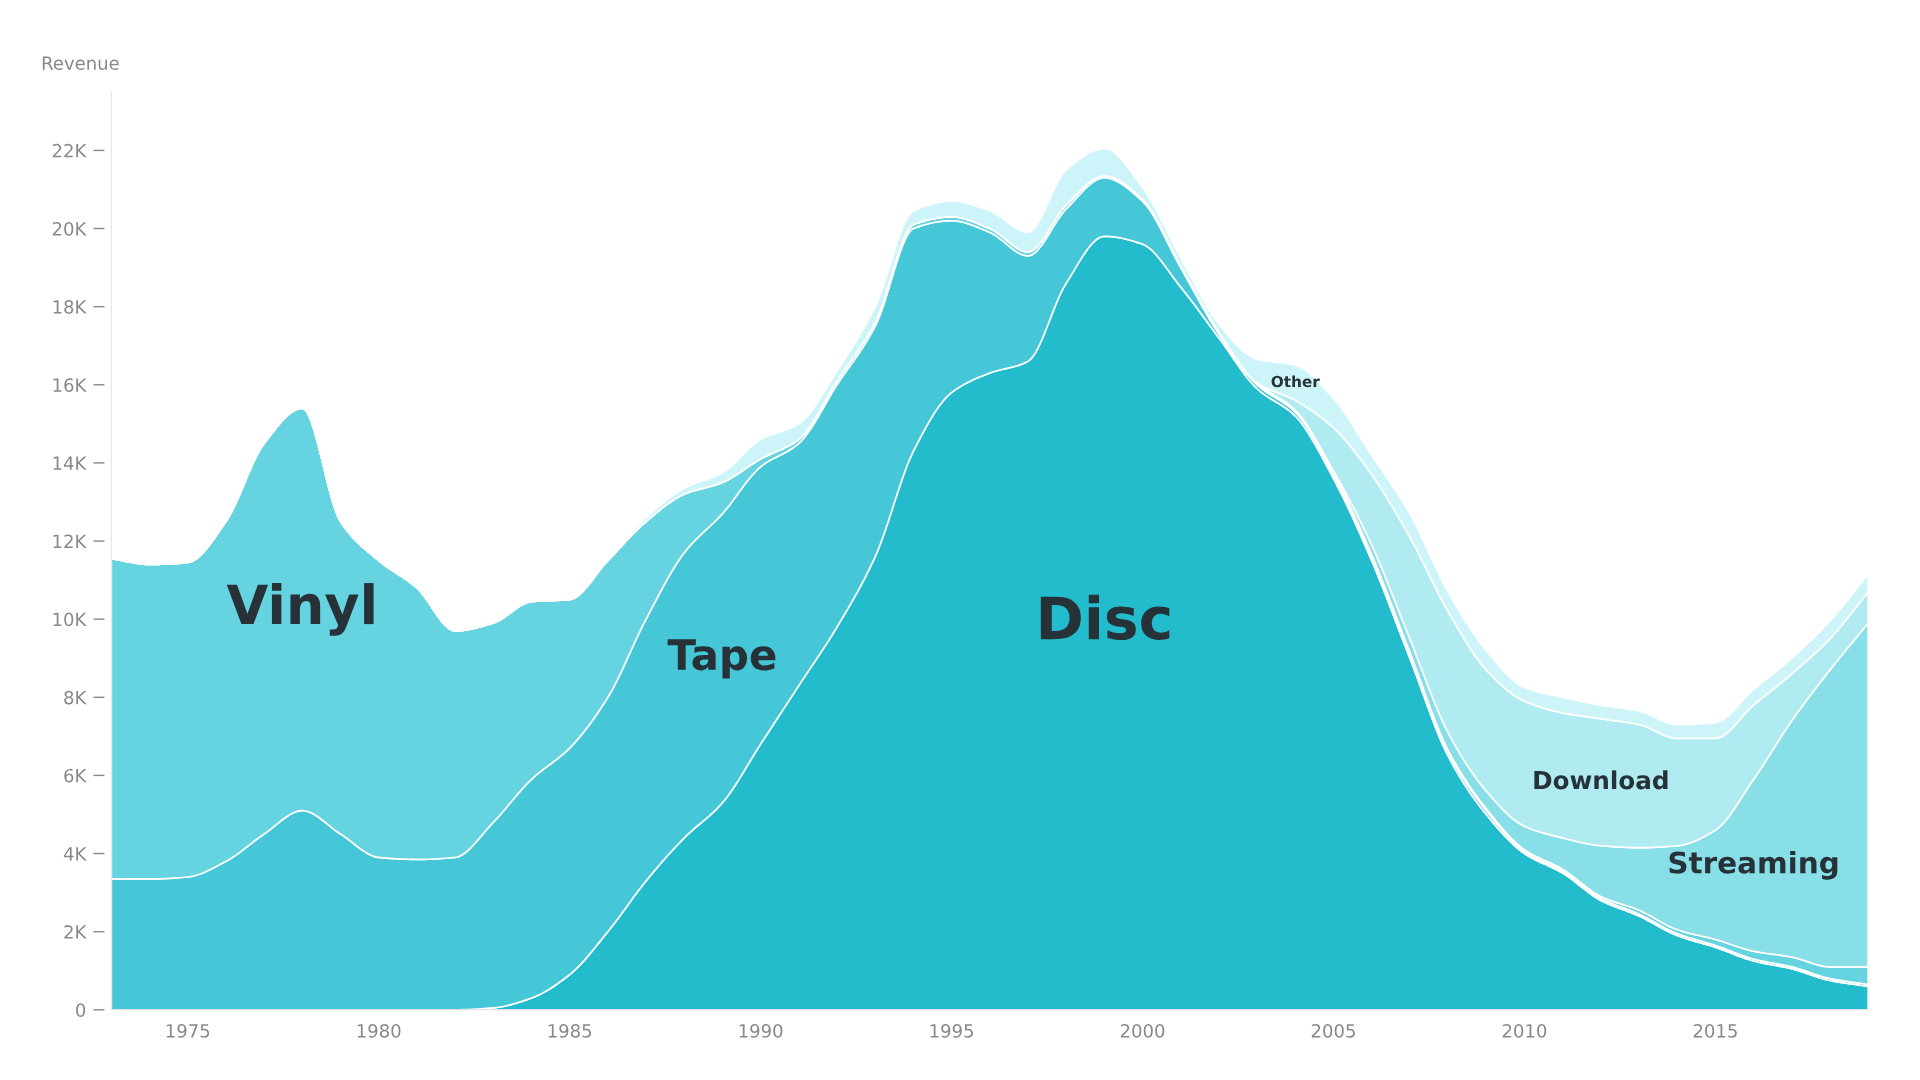  Describe the element at coordinates (951, 1031) in the screenshot. I see `x-tick-label: 1995` at that location.